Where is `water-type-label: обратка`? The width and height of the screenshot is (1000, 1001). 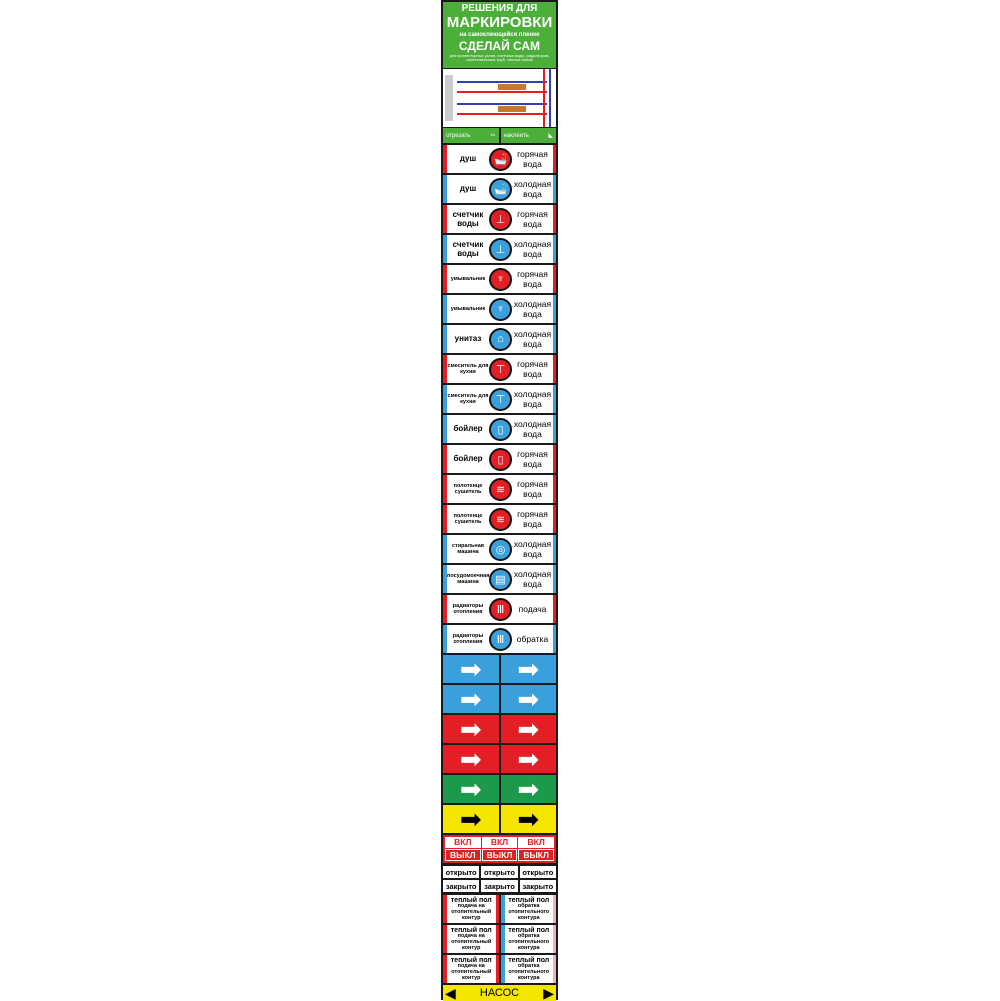
water-type-label: обратка is located at coordinates (532, 638).